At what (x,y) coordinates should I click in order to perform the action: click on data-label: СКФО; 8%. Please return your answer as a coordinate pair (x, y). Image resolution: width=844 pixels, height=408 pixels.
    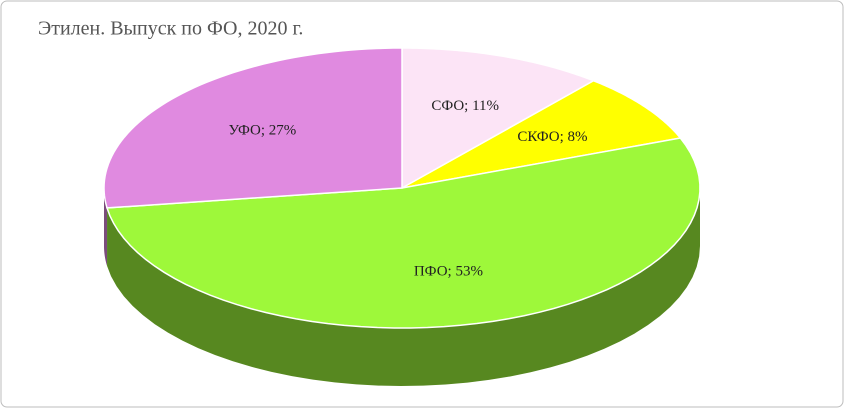
    Looking at the image, I should click on (552, 137).